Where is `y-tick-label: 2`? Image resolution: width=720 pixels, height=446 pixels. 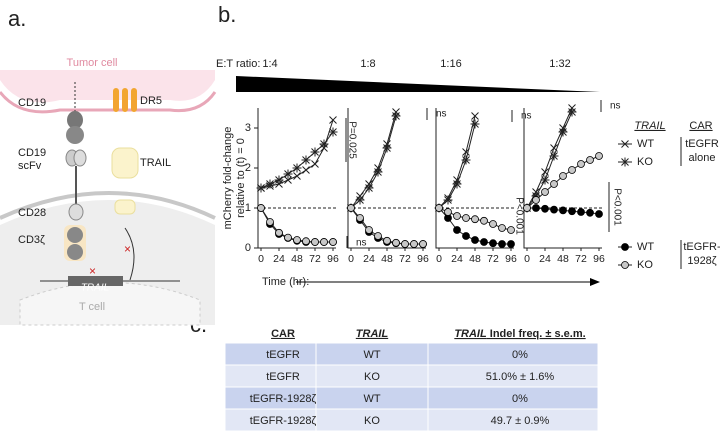 y-tick-label: 2 is located at coordinates (248, 168).